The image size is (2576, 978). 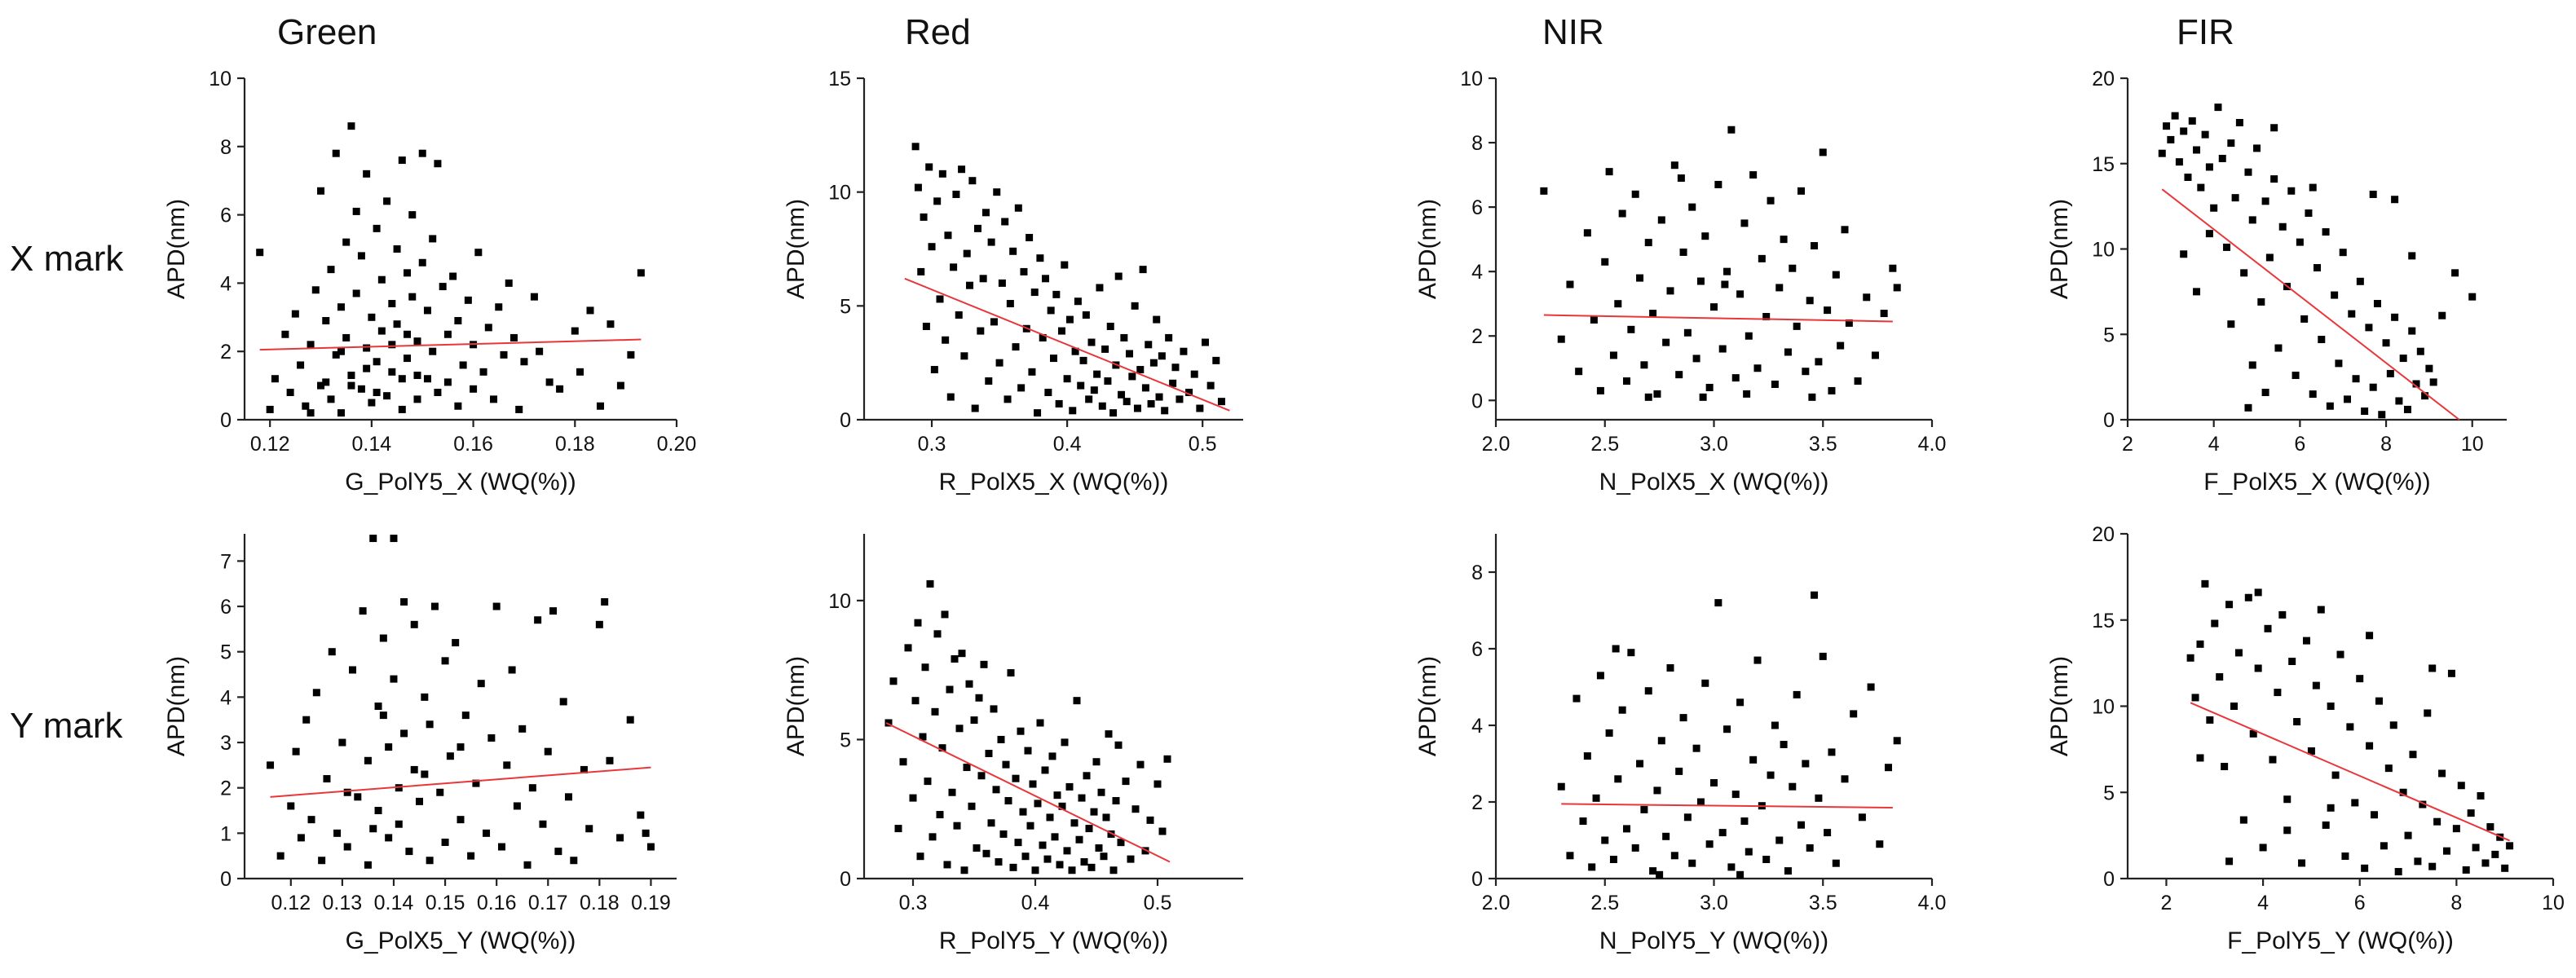 What do you see at coordinates (839, 79) in the screenshot?
I see `y-tick-label: 15` at bounding box center [839, 79].